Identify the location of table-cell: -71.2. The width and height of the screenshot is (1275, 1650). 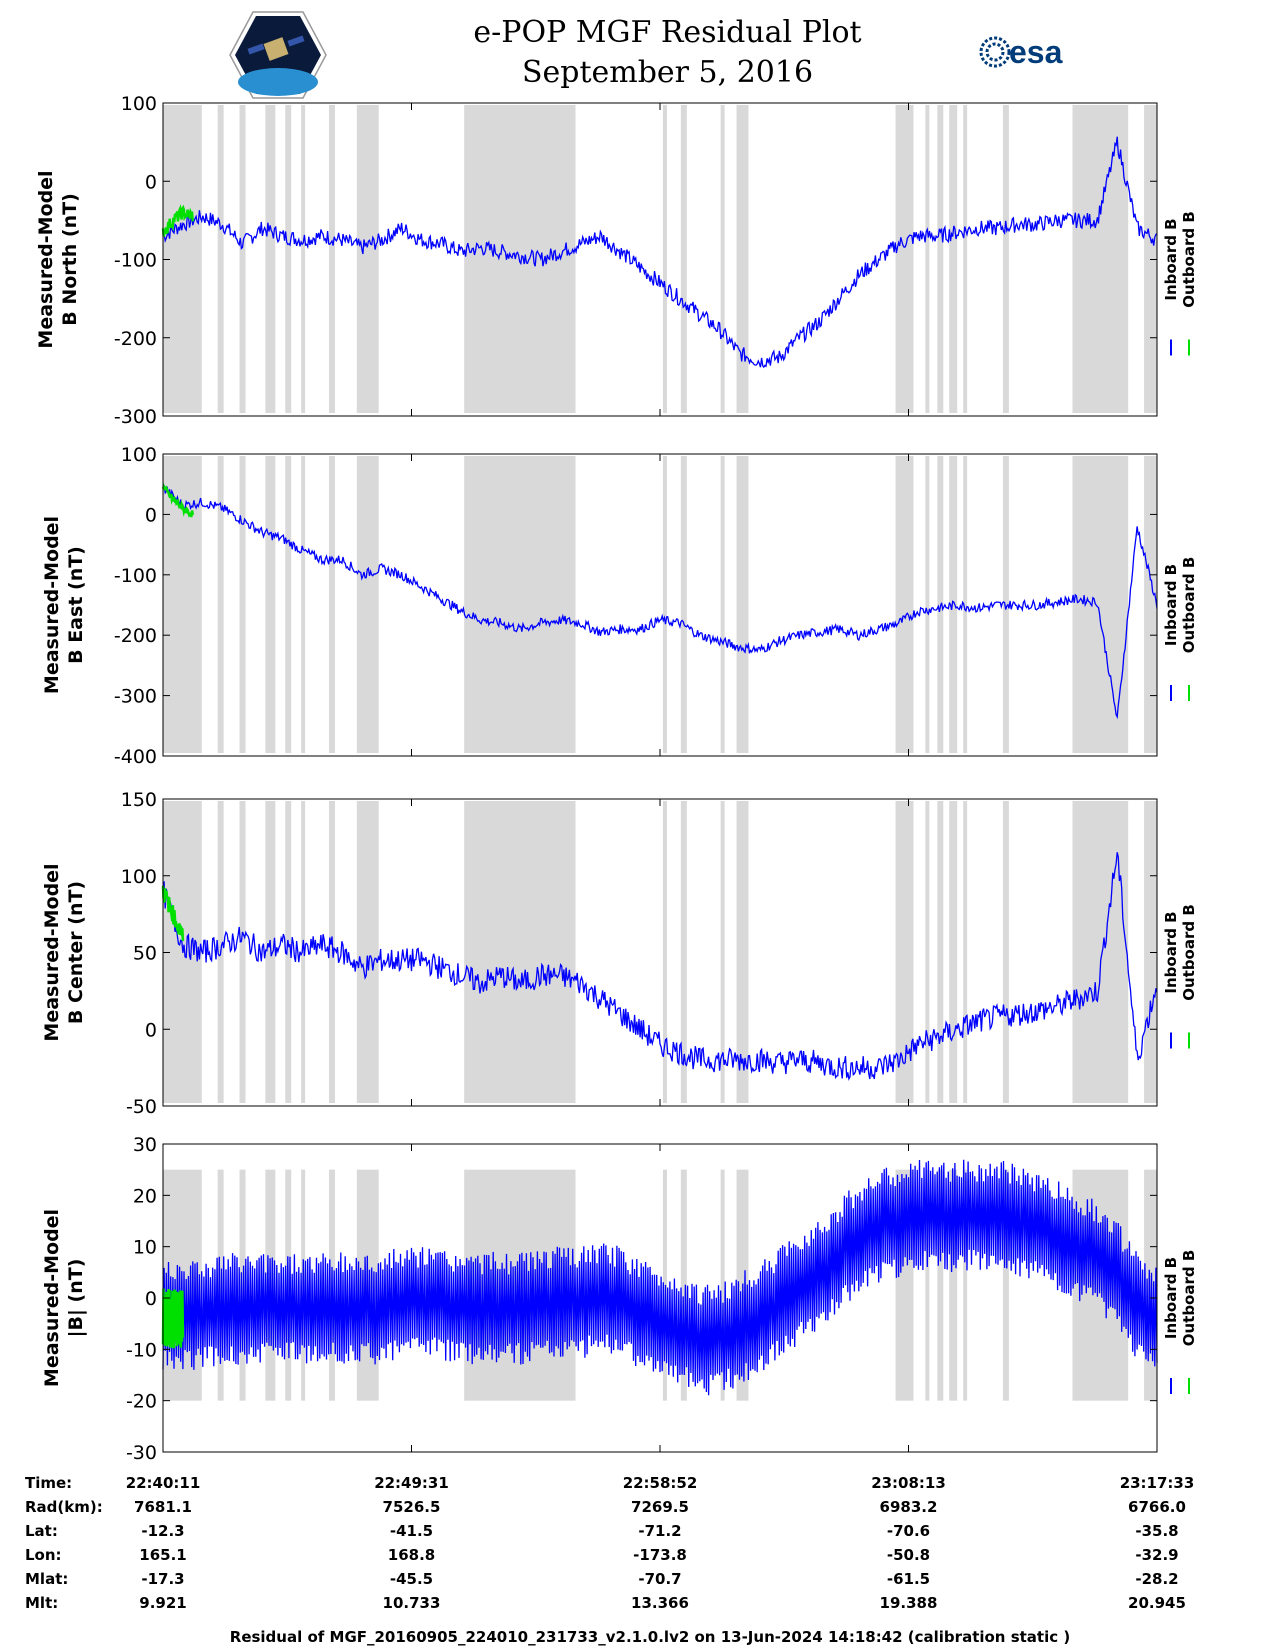
(660, 1531).